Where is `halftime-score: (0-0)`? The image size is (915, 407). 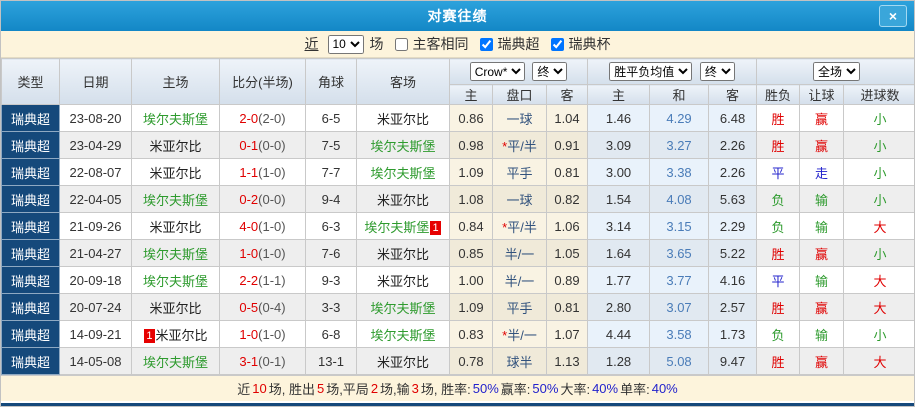 halftime-score: (0-0) is located at coordinates (272, 199).